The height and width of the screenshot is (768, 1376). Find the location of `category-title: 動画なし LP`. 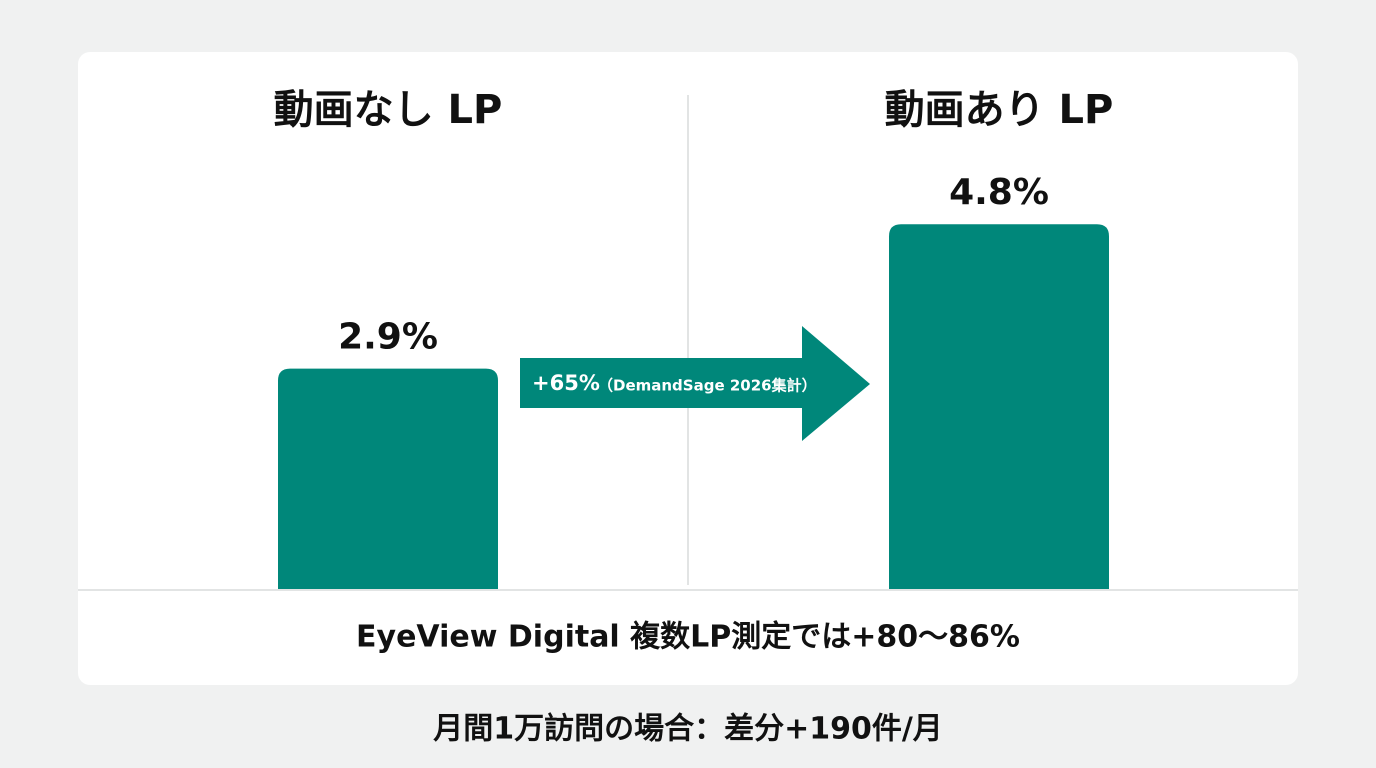

category-title: 動画なし LP is located at coordinates (388, 110).